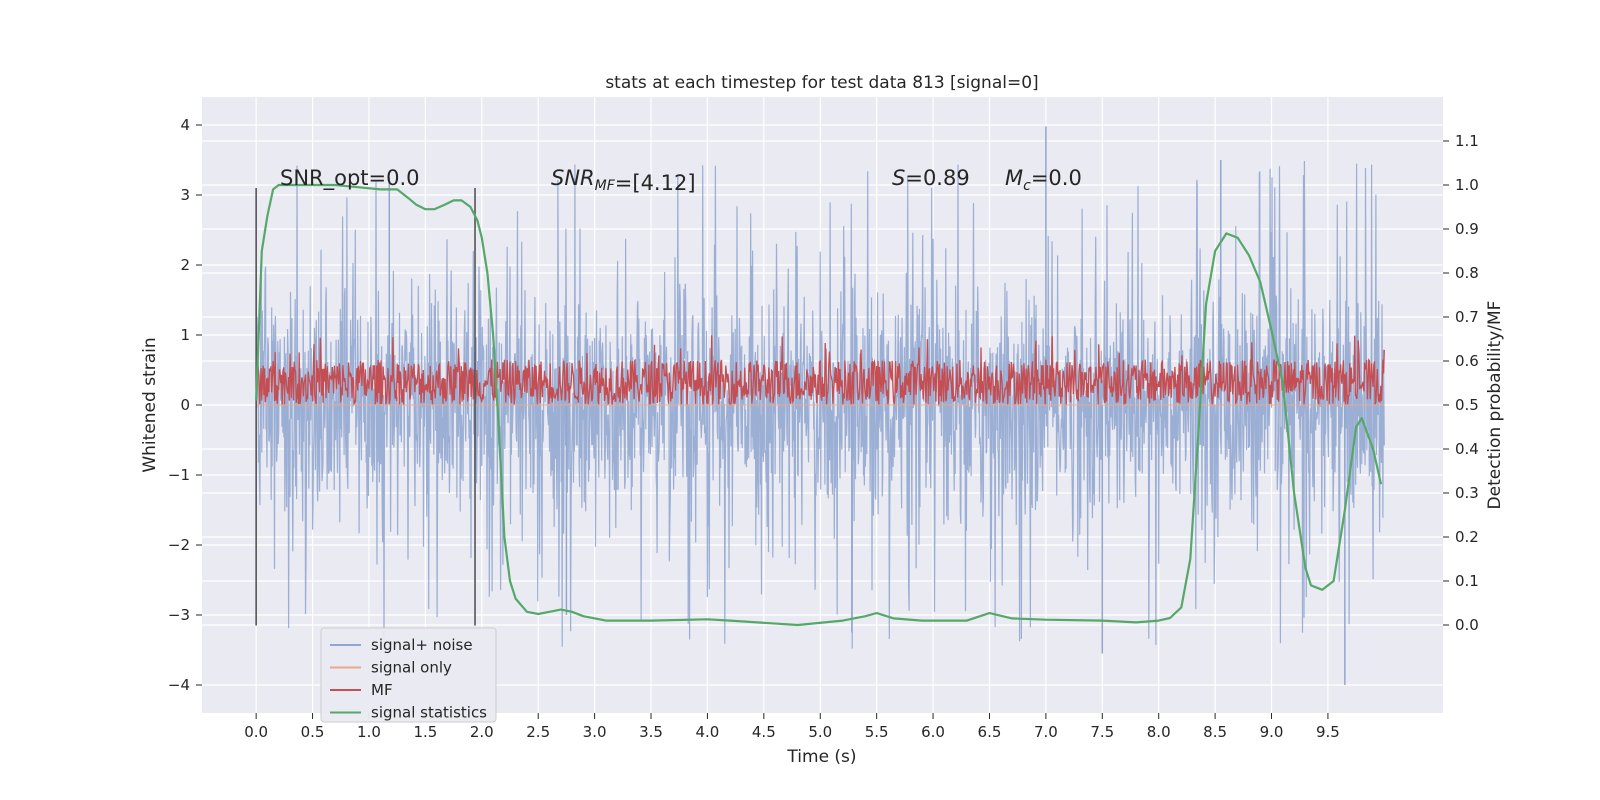  I want to click on x-tick-label: 4.5, so click(764, 732).